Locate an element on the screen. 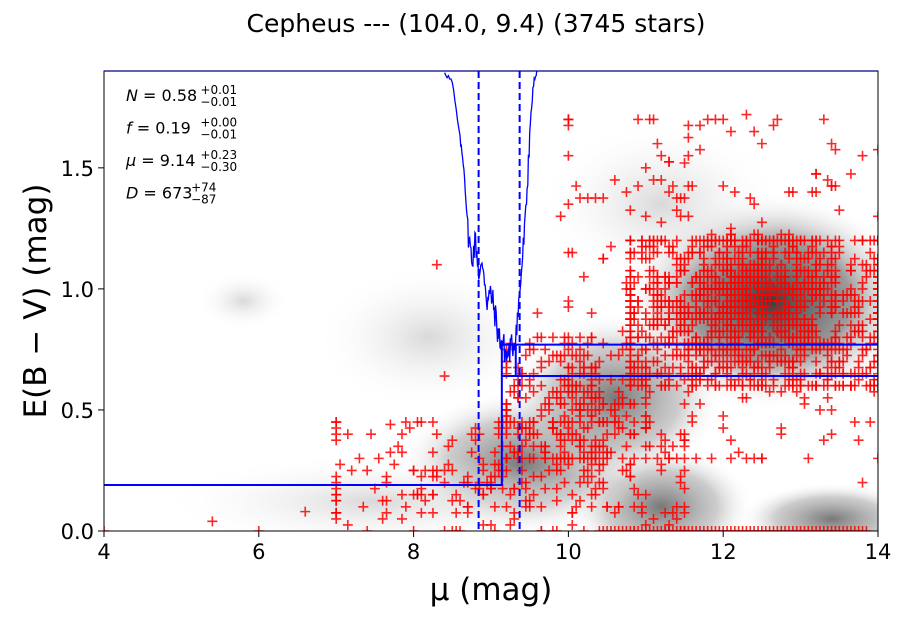 This screenshot has height=619, width=903. annotation-plus: +74 is located at coordinates (203, 188).